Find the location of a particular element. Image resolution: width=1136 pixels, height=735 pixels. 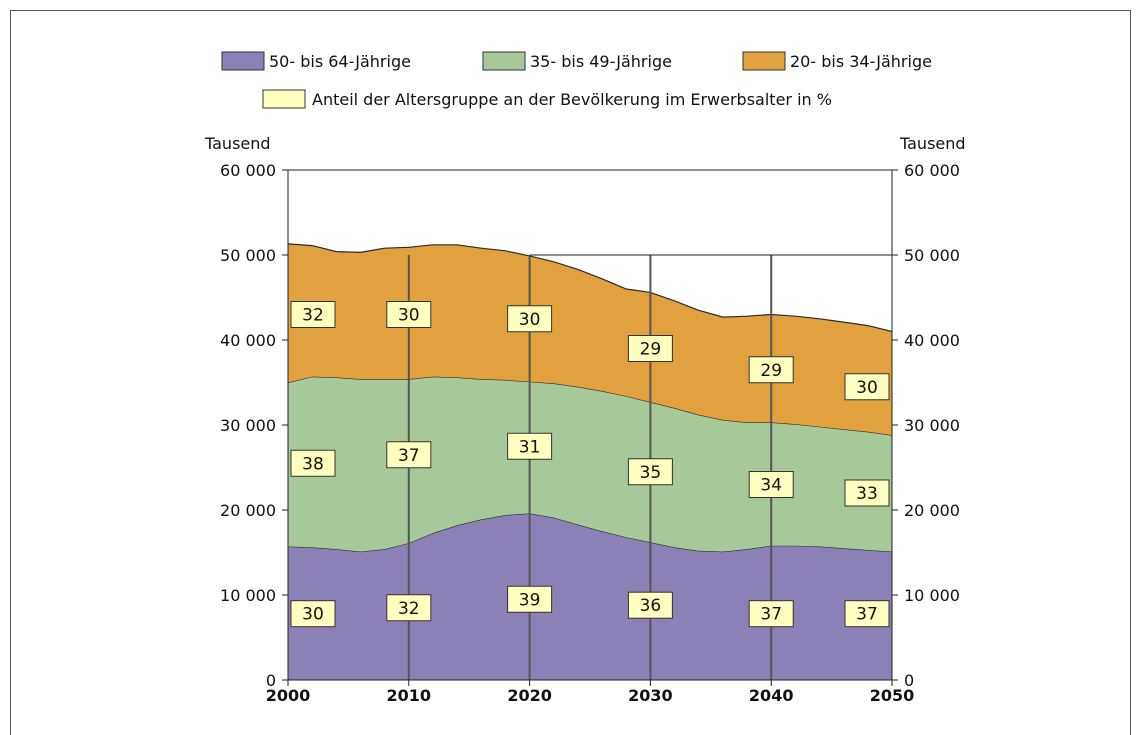

y-tick-label-left: 40 000 is located at coordinates (248, 340).